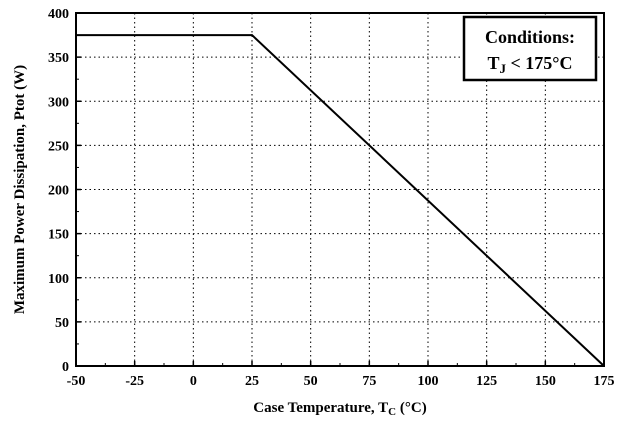 The width and height of the screenshot is (632, 427). I want to click on annotation-frame, so click(530, 48).